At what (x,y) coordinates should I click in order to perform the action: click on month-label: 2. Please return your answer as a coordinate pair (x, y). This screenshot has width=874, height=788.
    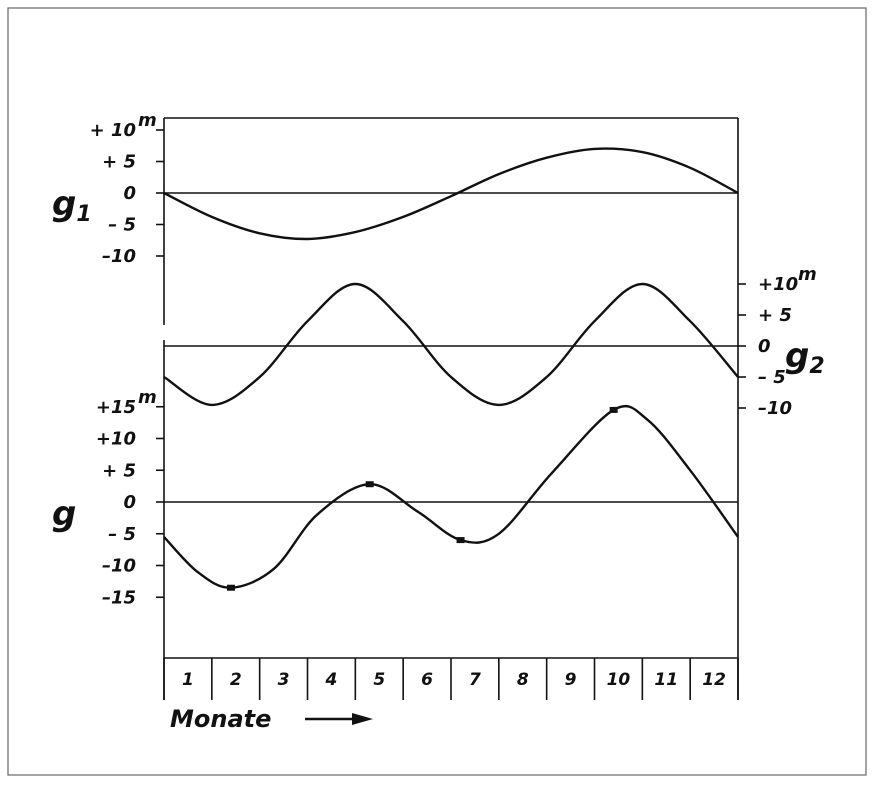
    Looking at the image, I should click on (236, 680).